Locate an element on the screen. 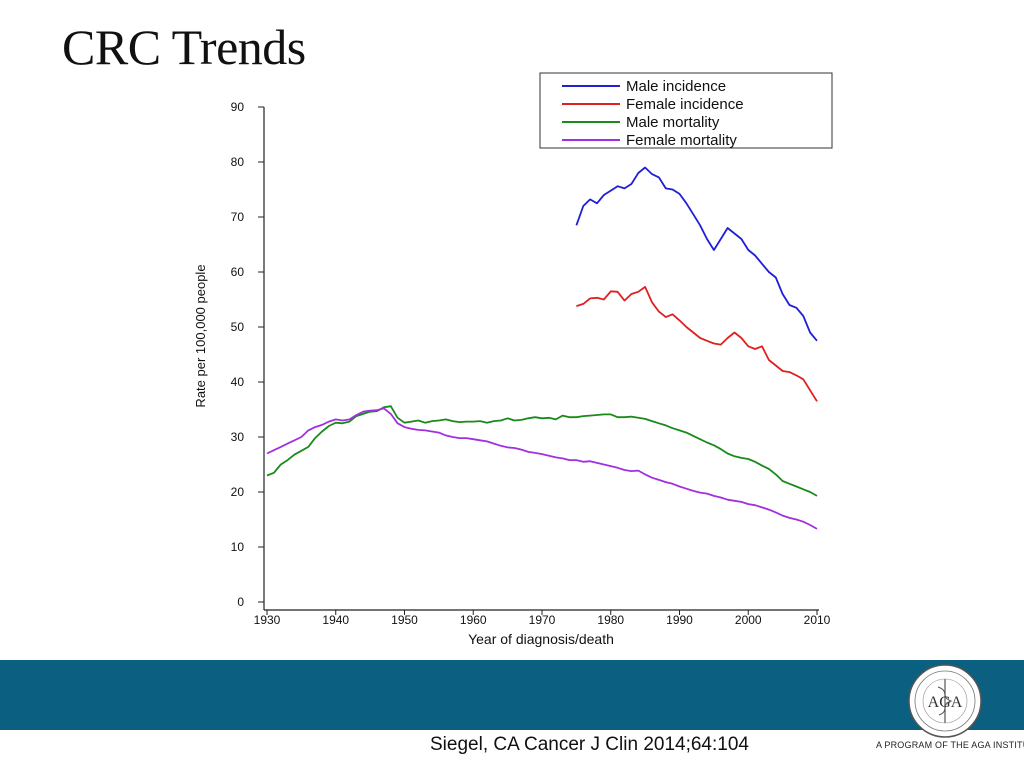 This screenshot has width=1024, height=768. x-tick-label: 2000 is located at coordinates (748, 620).